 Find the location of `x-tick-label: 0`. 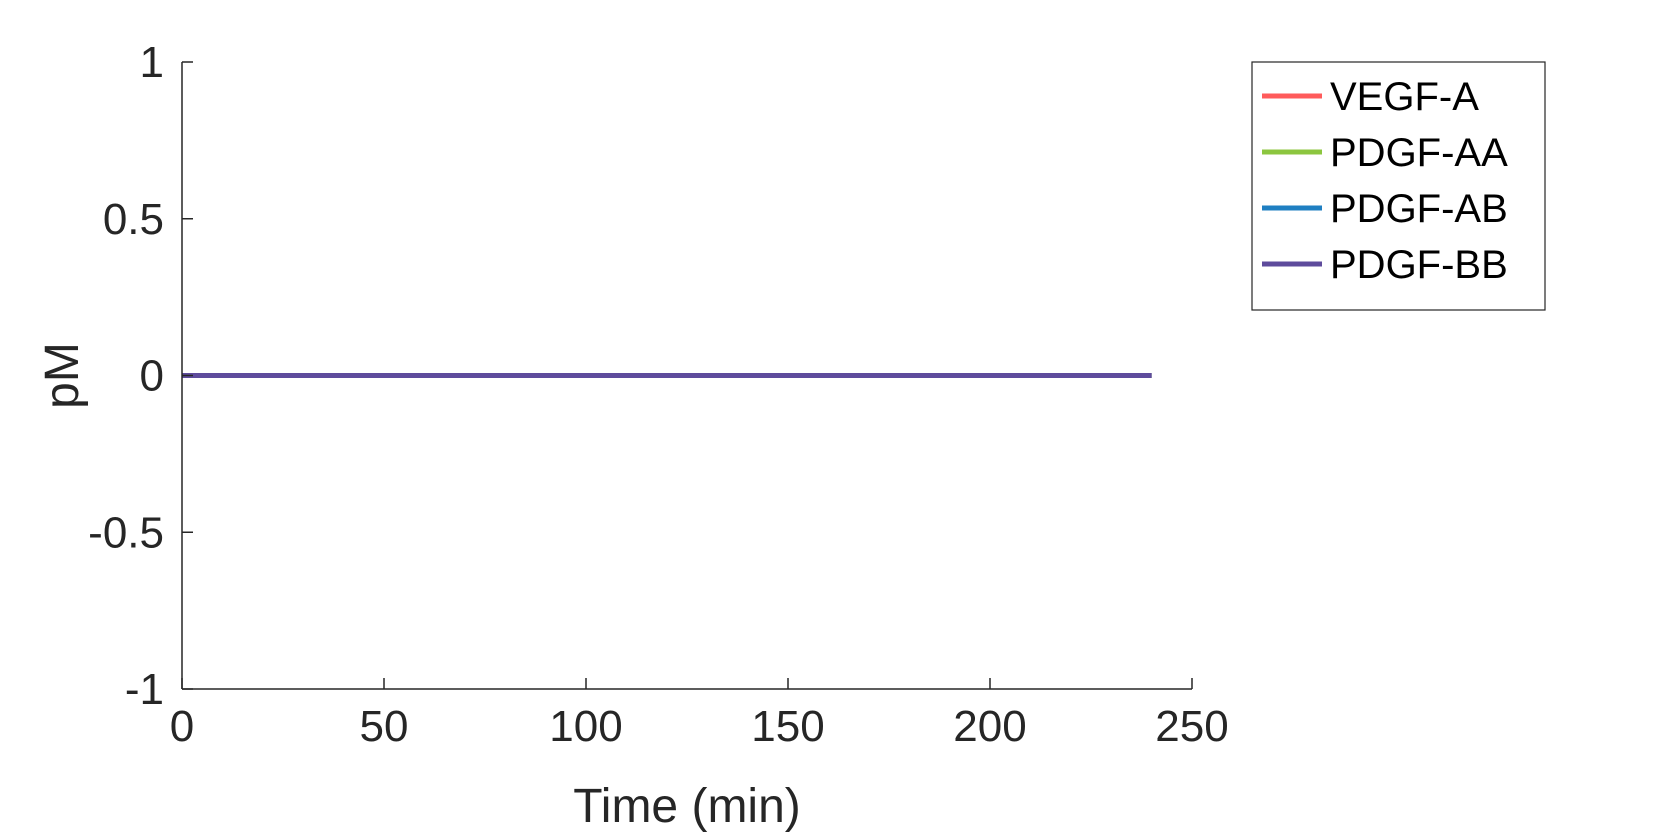

x-tick-label: 0 is located at coordinates (182, 726).